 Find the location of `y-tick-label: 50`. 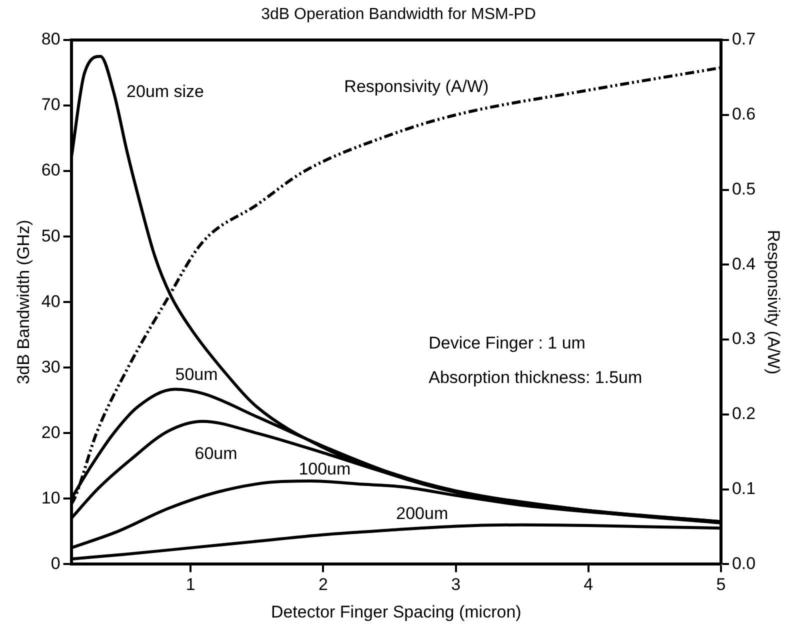

y-tick-label: 50 is located at coordinates (50, 236).